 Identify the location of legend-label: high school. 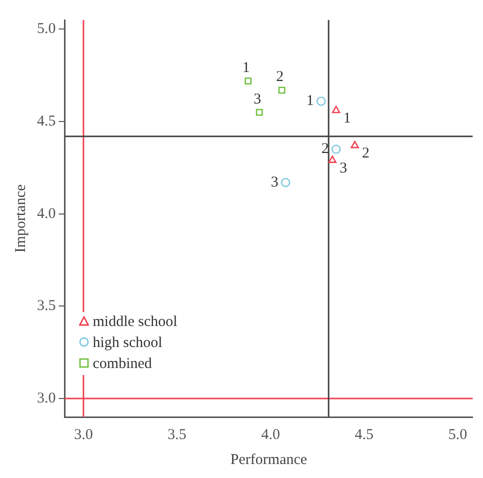
(127, 343).